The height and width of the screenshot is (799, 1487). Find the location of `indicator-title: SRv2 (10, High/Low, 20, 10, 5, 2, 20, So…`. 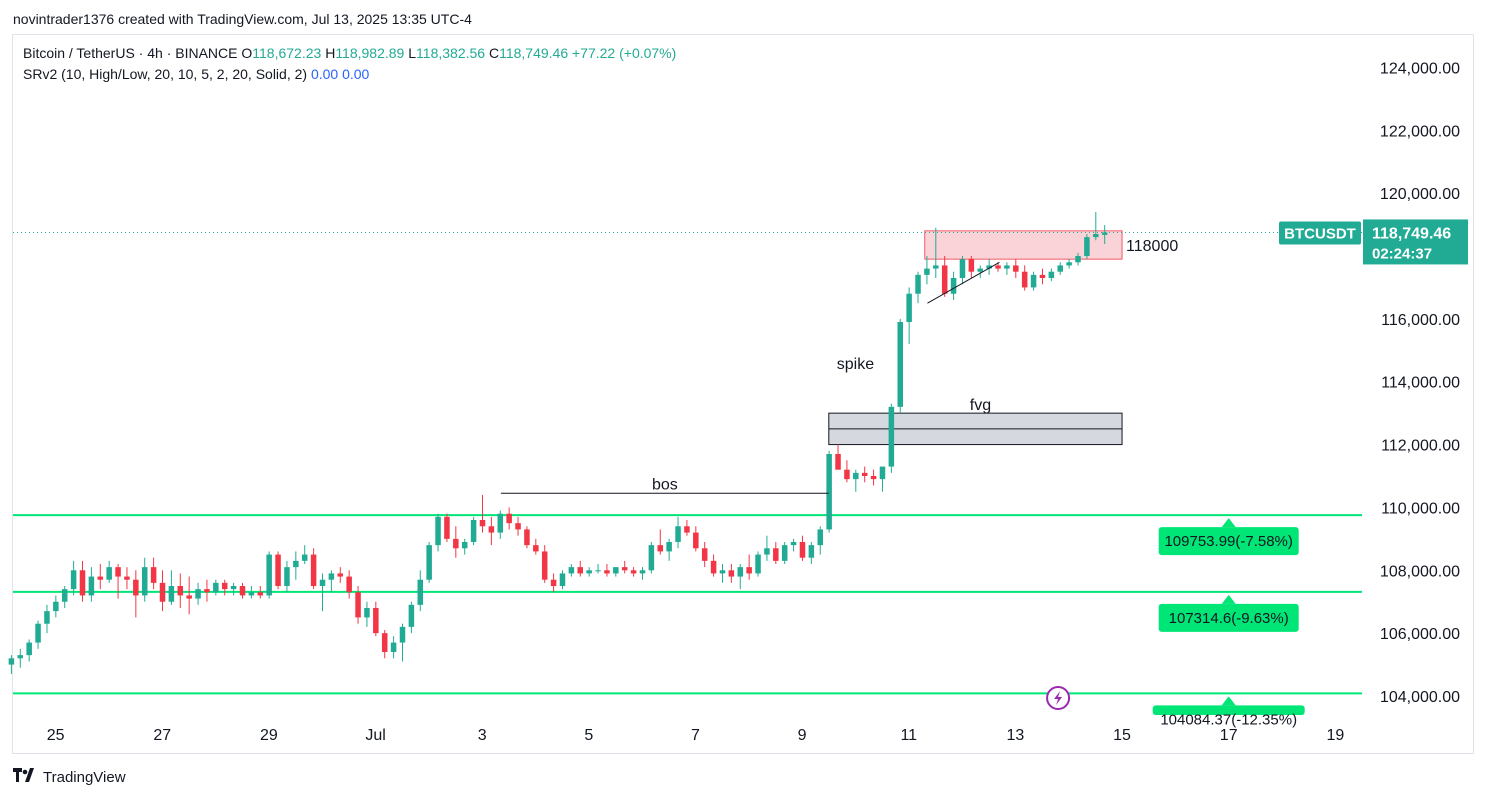

indicator-title: SRv2 (10, High/Low, 20, 10, 5, 2, 20, So… is located at coordinates (165, 74).